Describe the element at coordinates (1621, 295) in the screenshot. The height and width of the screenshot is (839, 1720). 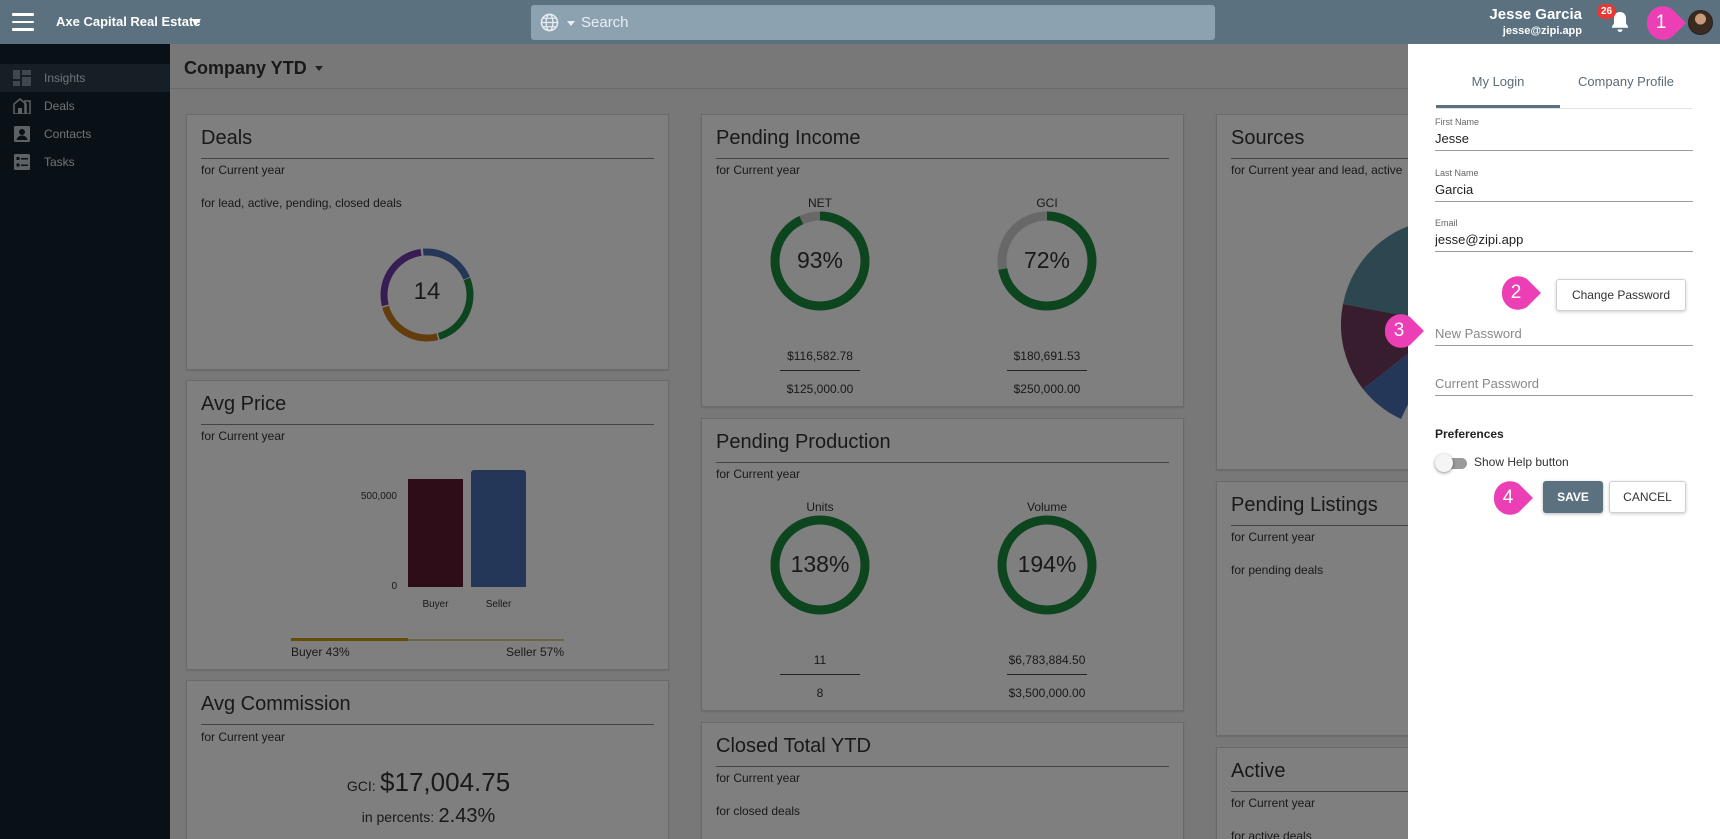
I see `change-password-button: Change Password` at that location.